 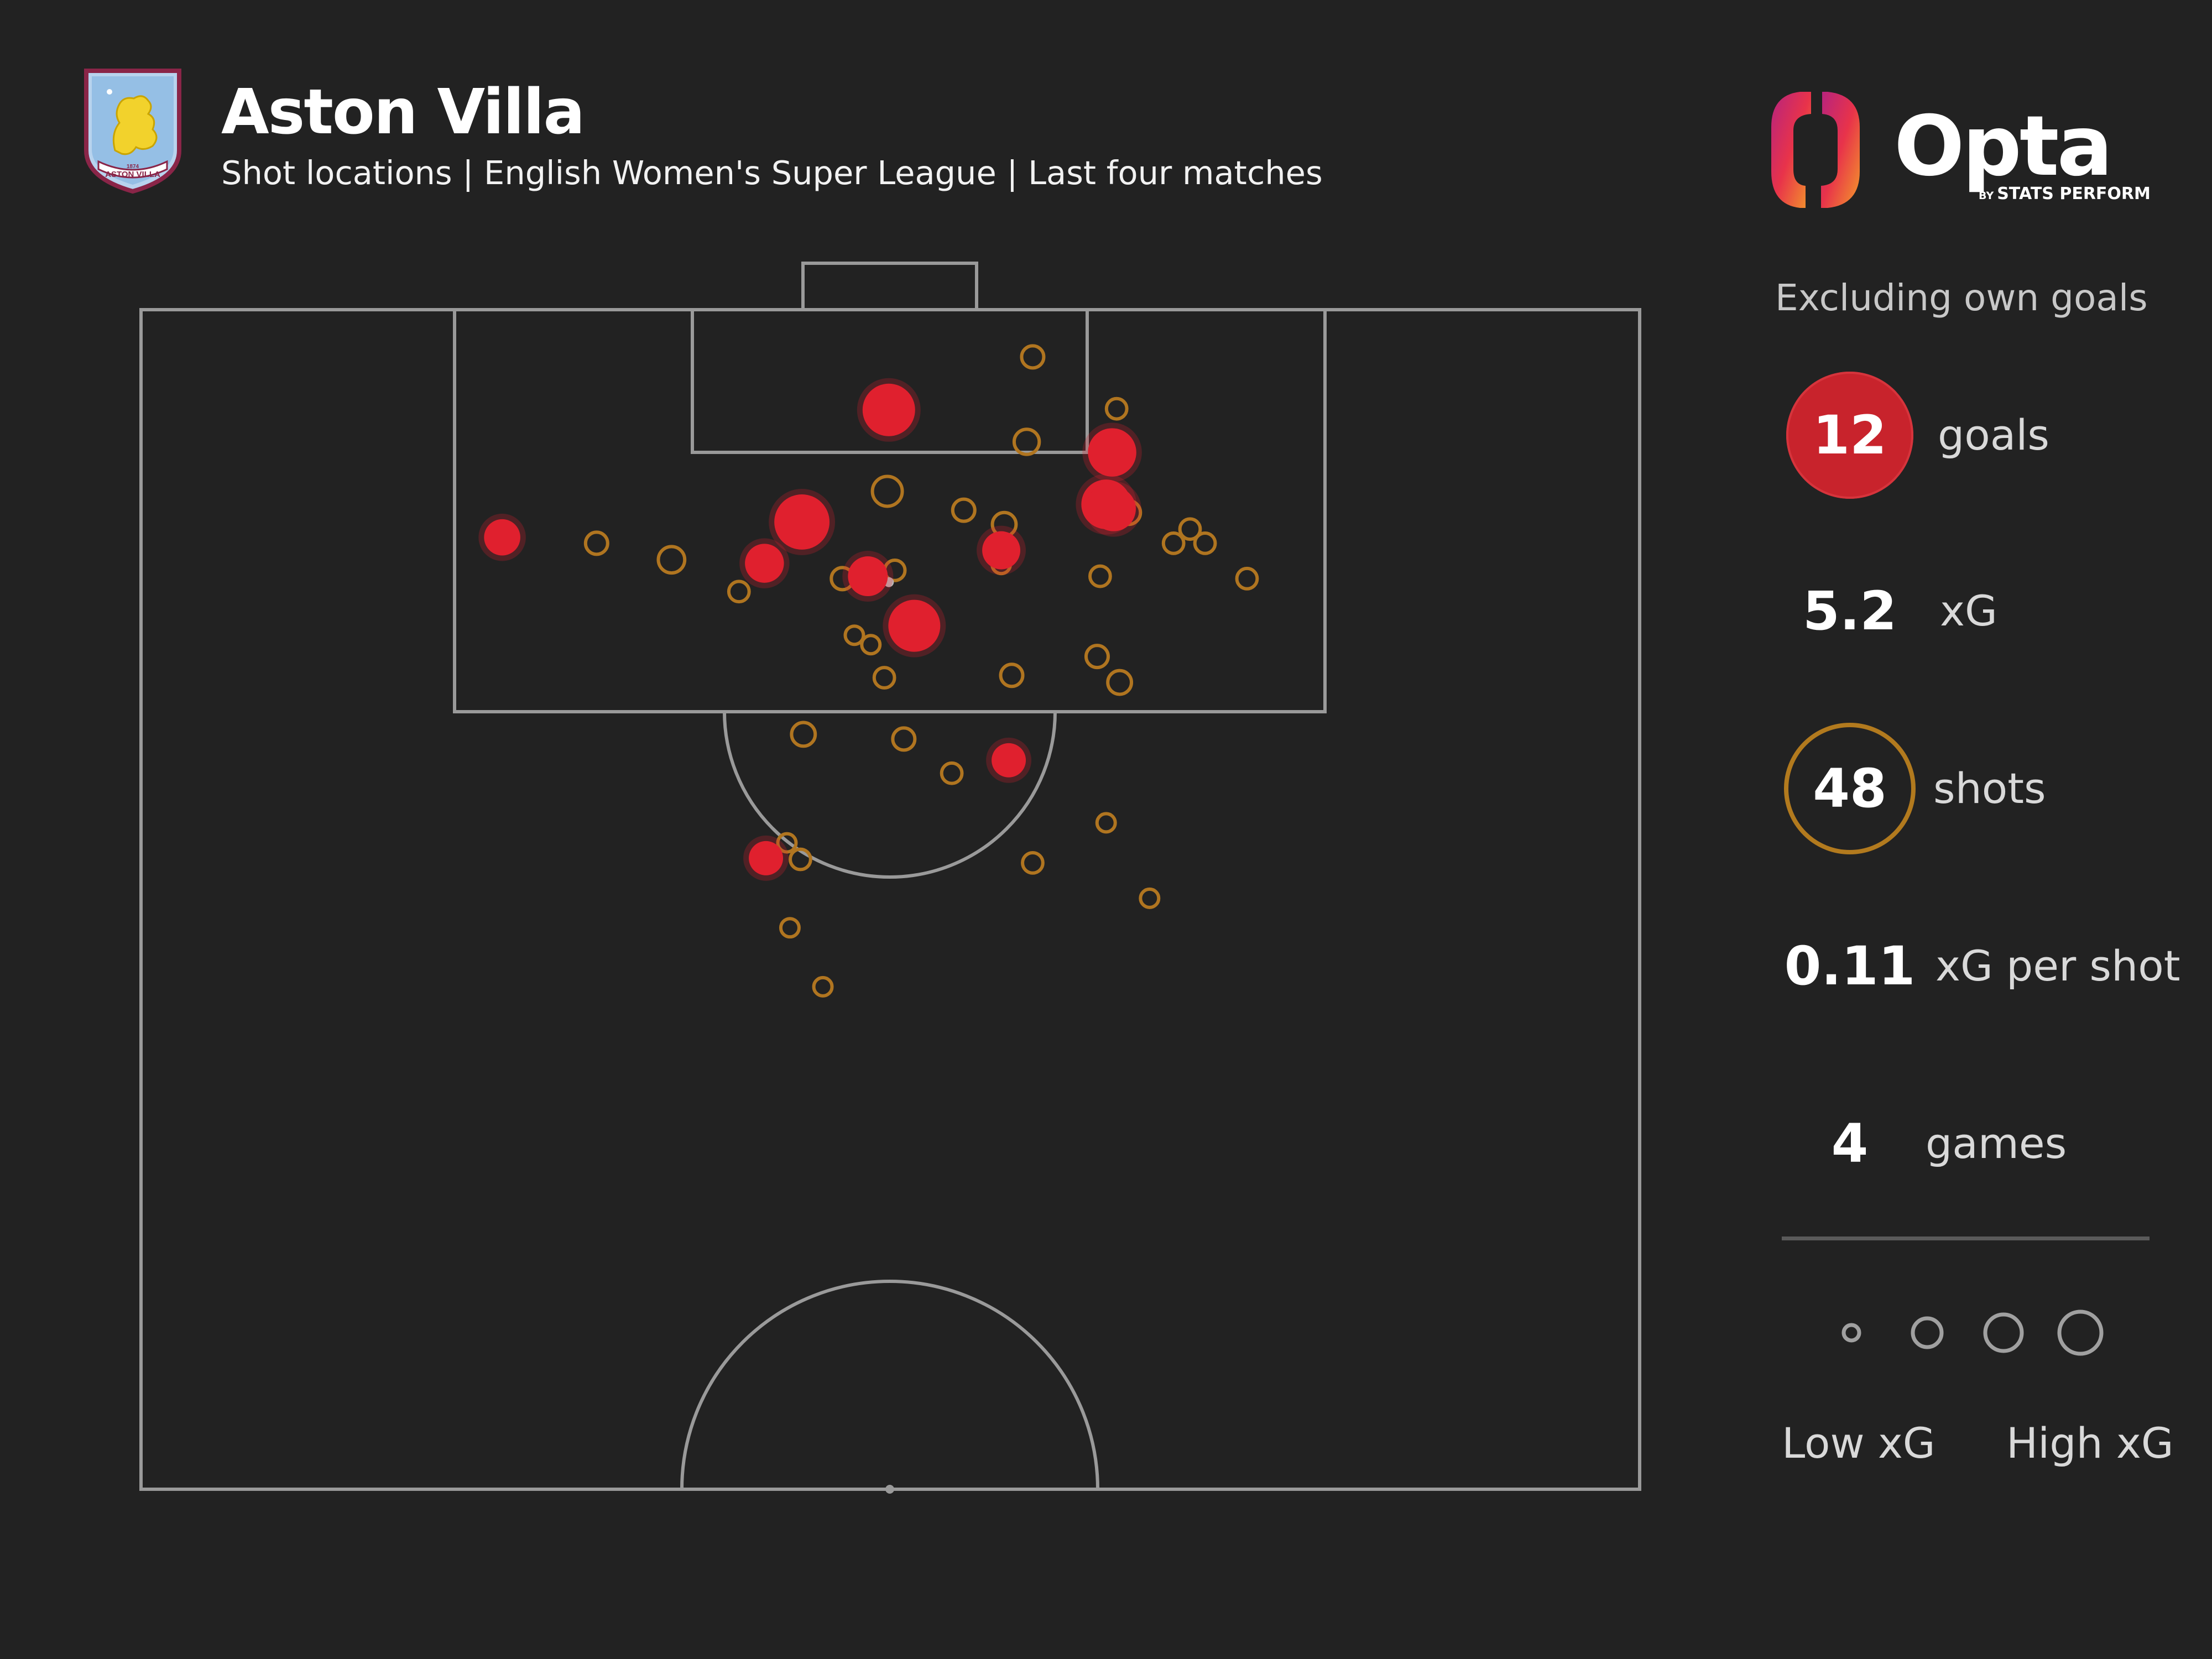 I want to click on stat-goals: 12 goals, so click(x=1996, y=436).